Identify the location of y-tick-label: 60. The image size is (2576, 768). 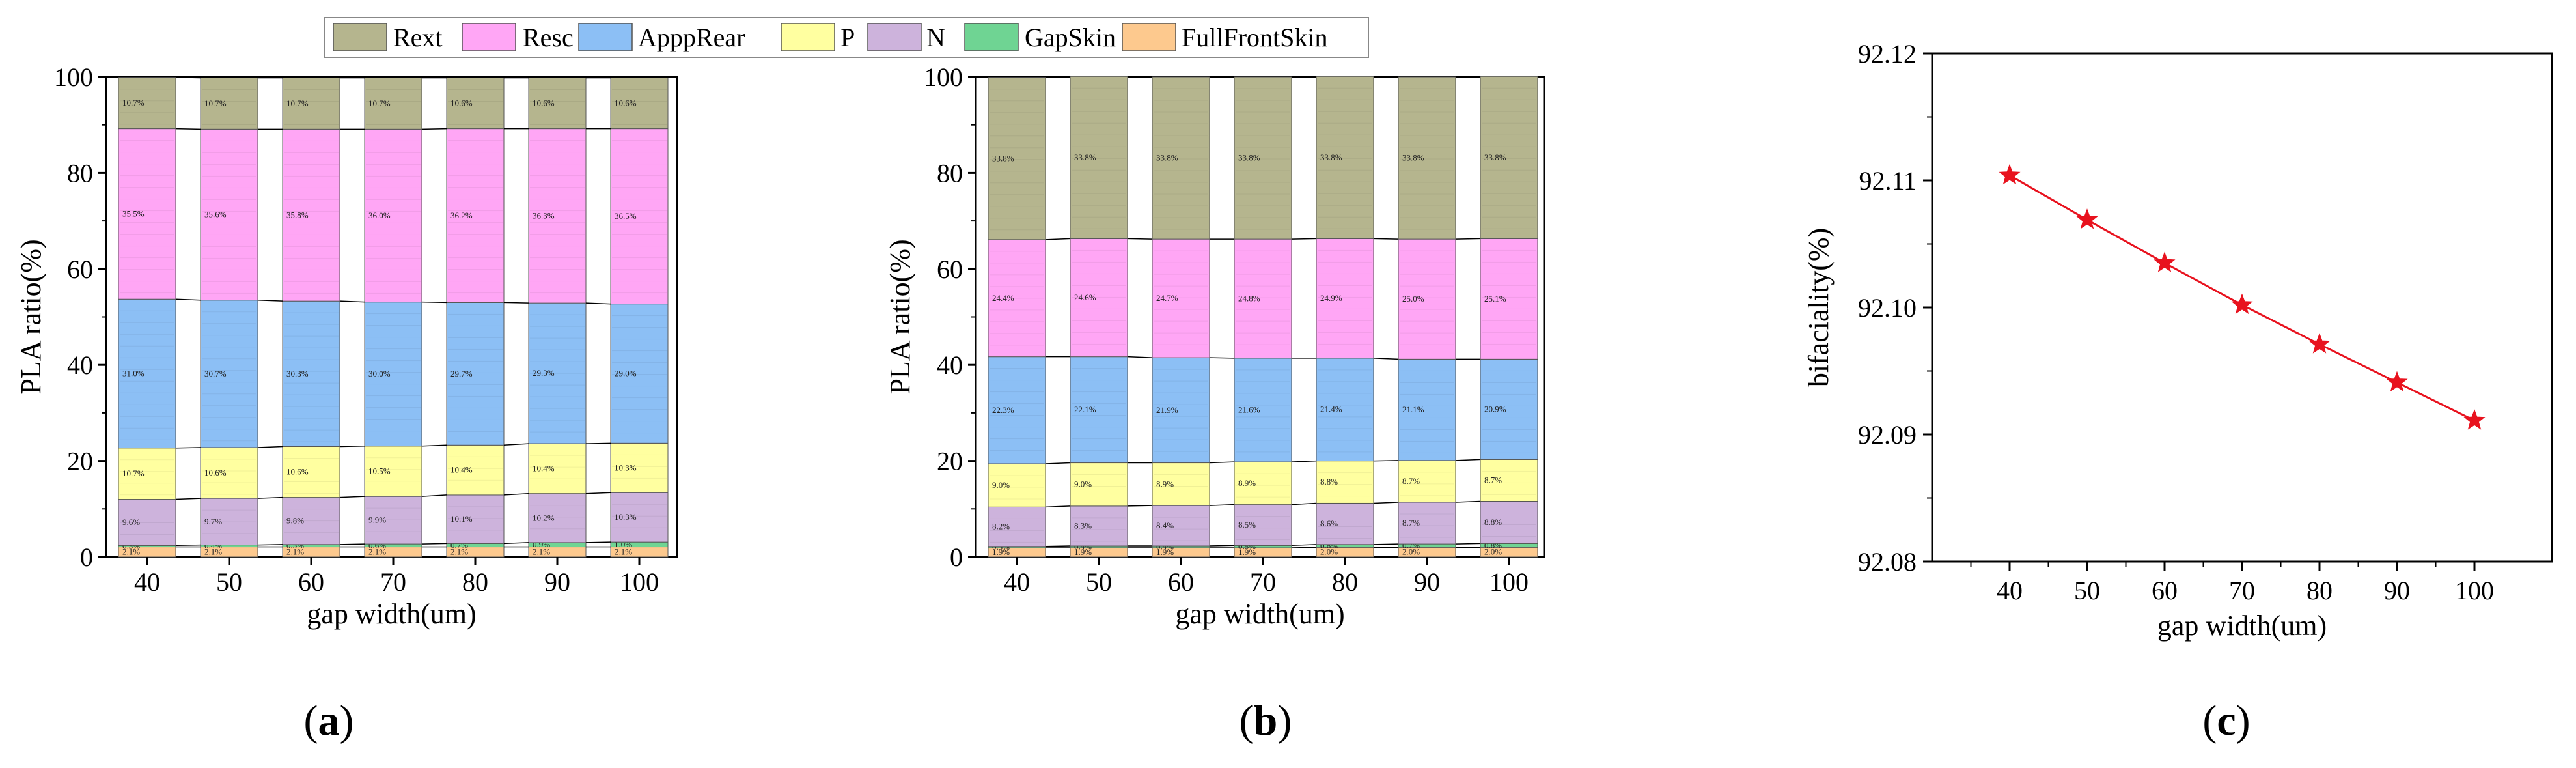
(80, 269).